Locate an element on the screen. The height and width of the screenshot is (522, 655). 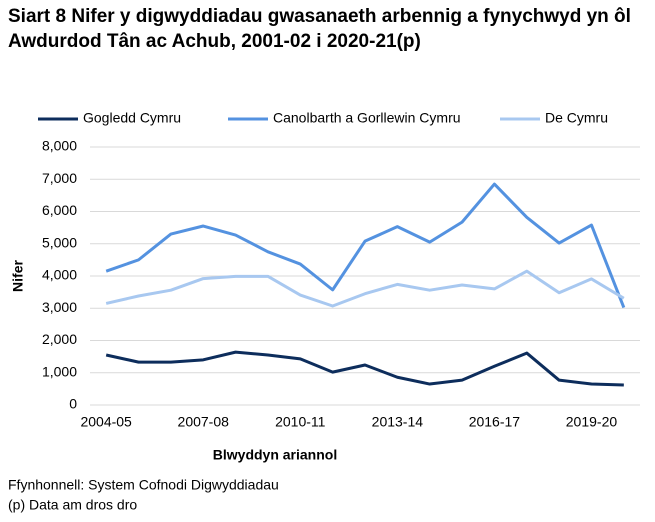
y-tick-label: 8,000 is located at coordinates (59, 146).